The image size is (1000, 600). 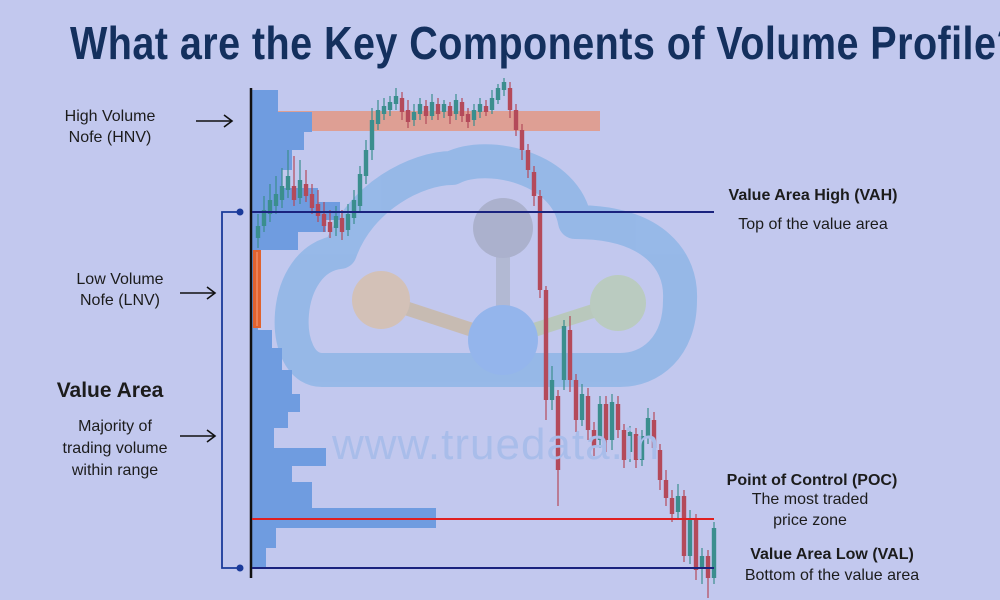 What do you see at coordinates (229, 390) in the screenshot?
I see `value-area-bracket` at bounding box center [229, 390].